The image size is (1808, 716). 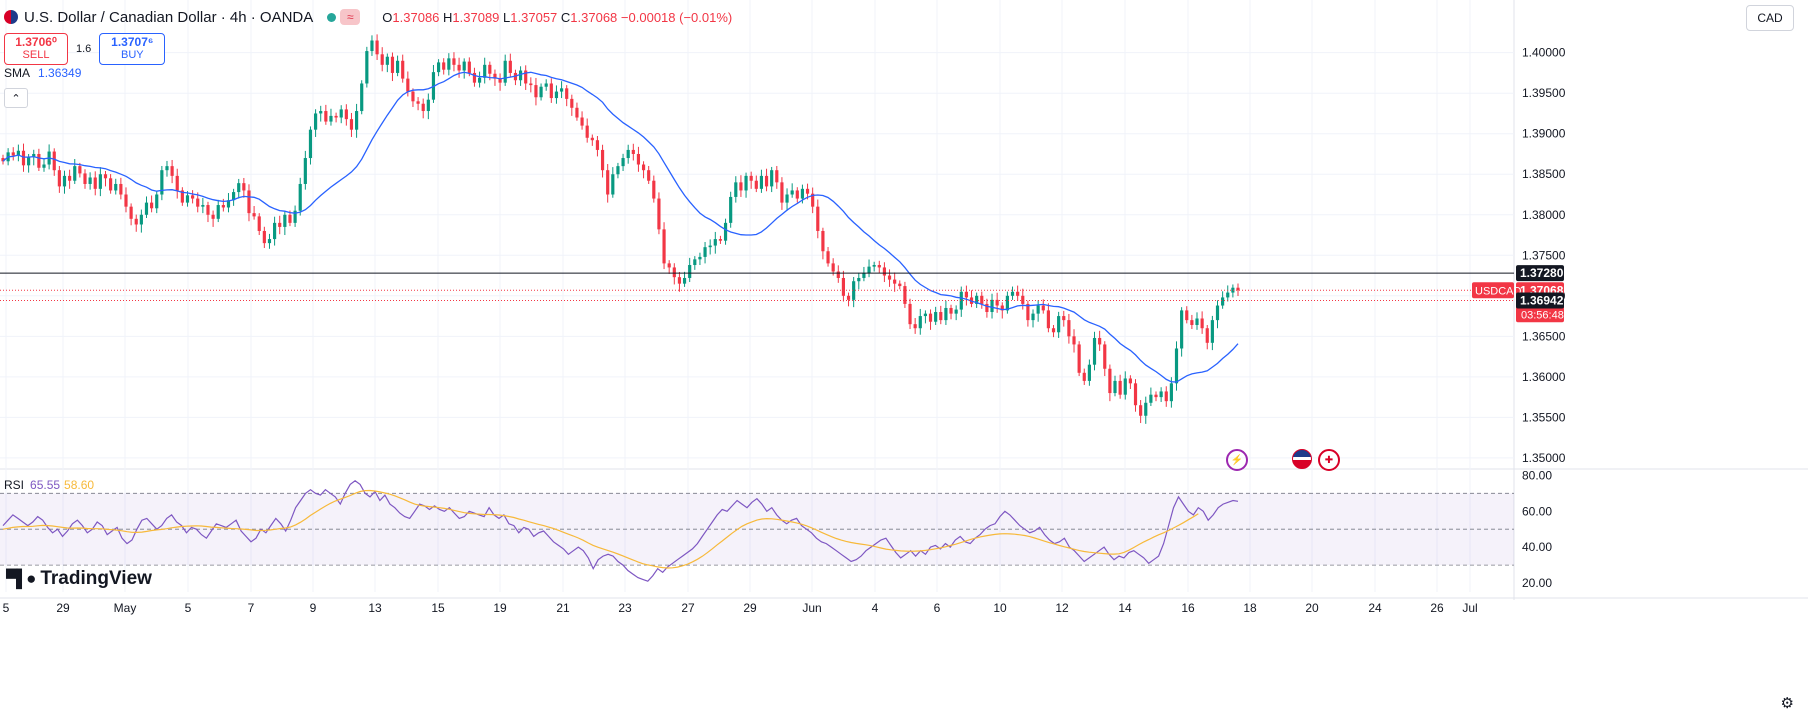 What do you see at coordinates (1544, 174) in the screenshot?
I see `price-tick-label: 1.38500` at bounding box center [1544, 174].